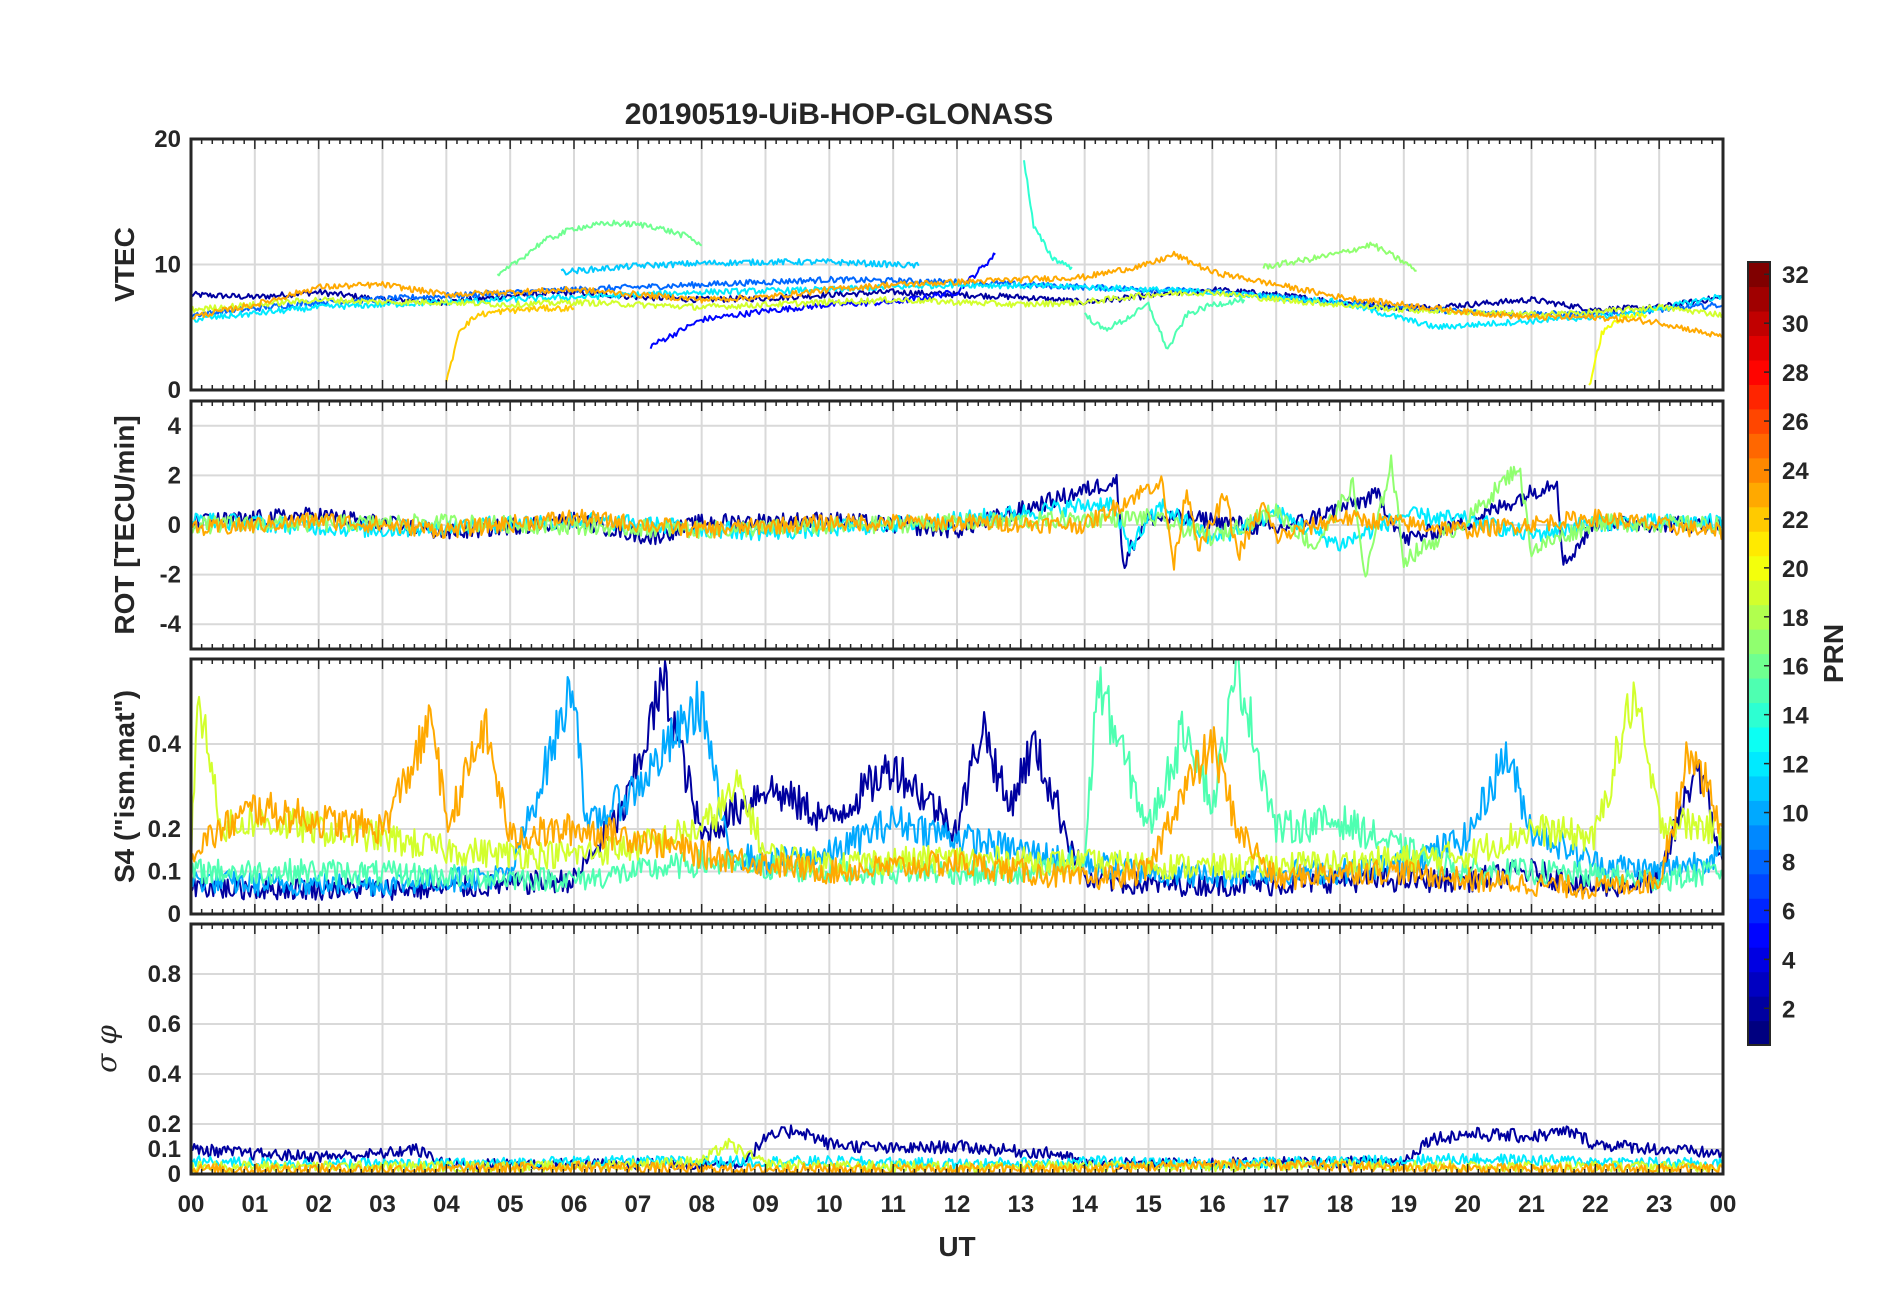 The height and width of the screenshot is (1292, 1902). What do you see at coordinates (167, 139) in the screenshot?
I see `y-tick-label: 20` at bounding box center [167, 139].